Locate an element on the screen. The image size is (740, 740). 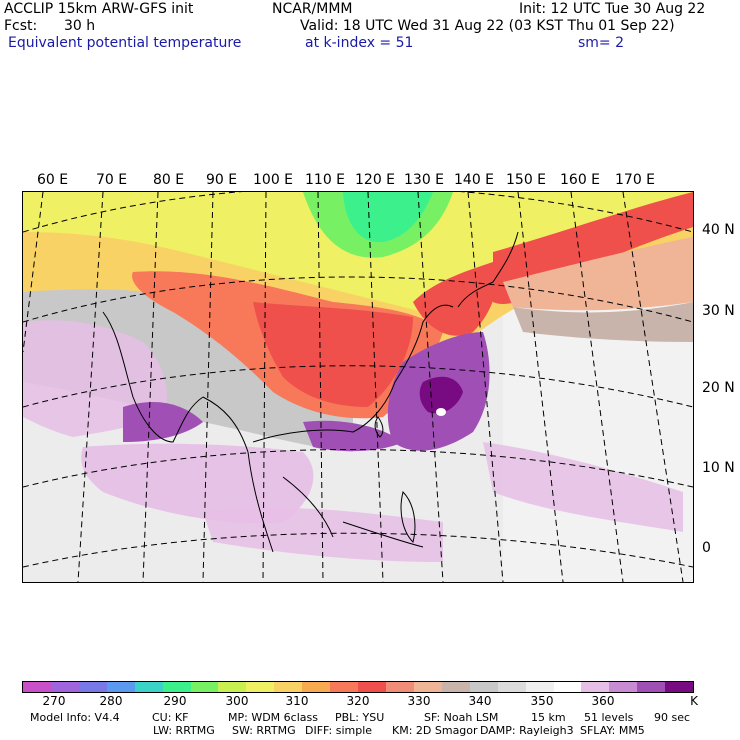
footer-cu: CU: KF is located at coordinates (170, 717).